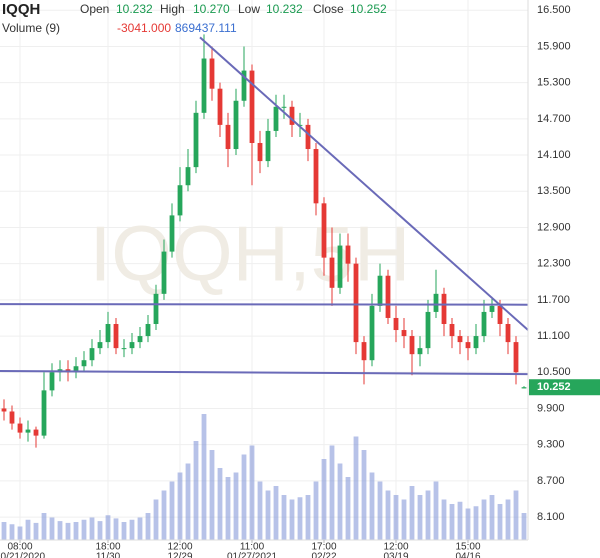 Image resolution: width=600 pixels, height=558 pixels. Describe the element at coordinates (108, 555) in the screenshot. I see `x-tick-label: 11/30` at that location.